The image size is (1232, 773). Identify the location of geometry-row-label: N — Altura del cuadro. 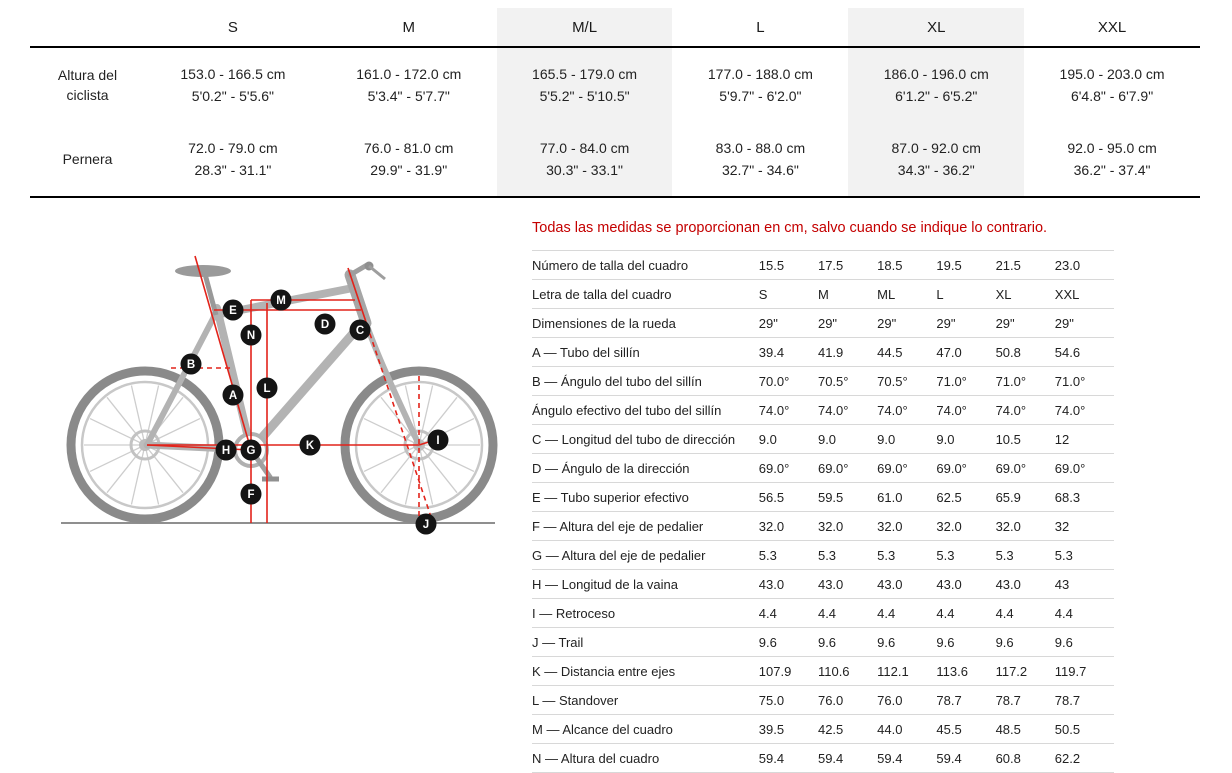
(645, 758).